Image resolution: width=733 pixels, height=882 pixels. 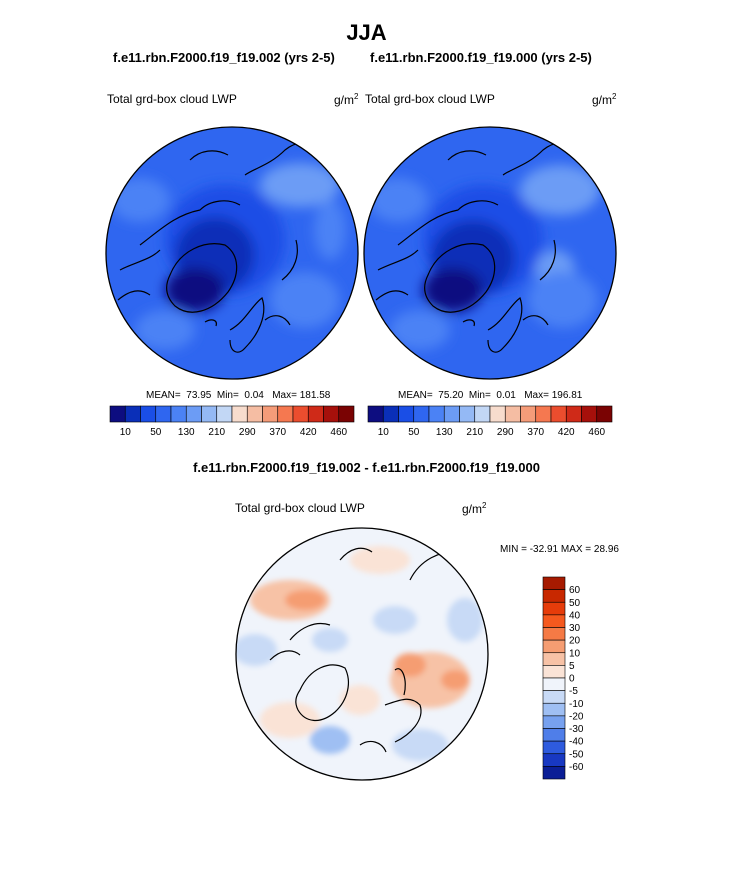 I want to click on colorbar-level-label: 10, so click(x=575, y=653).